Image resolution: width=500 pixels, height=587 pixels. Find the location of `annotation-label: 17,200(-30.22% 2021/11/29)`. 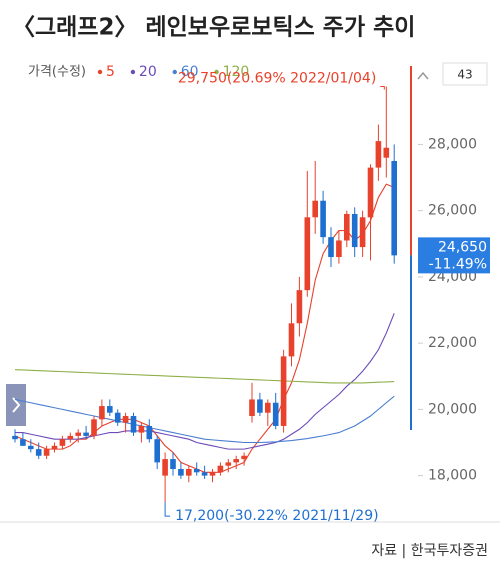

annotation-label: 17,200(-30.22% 2021/11/29) is located at coordinates (277, 516).